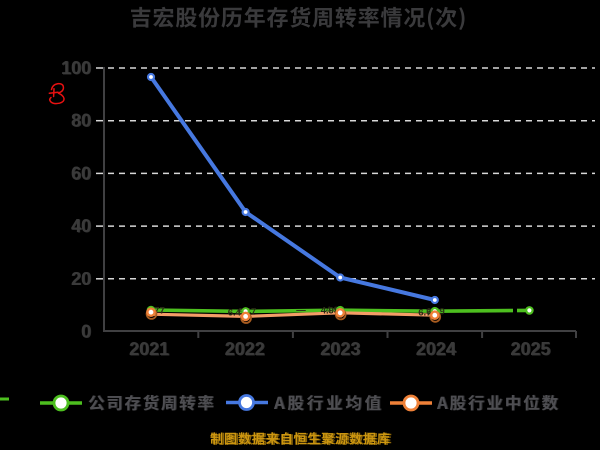 The height and width of the screenshot is (450, 600). I want to click on svg-text: 6.47, so click(237, 313).